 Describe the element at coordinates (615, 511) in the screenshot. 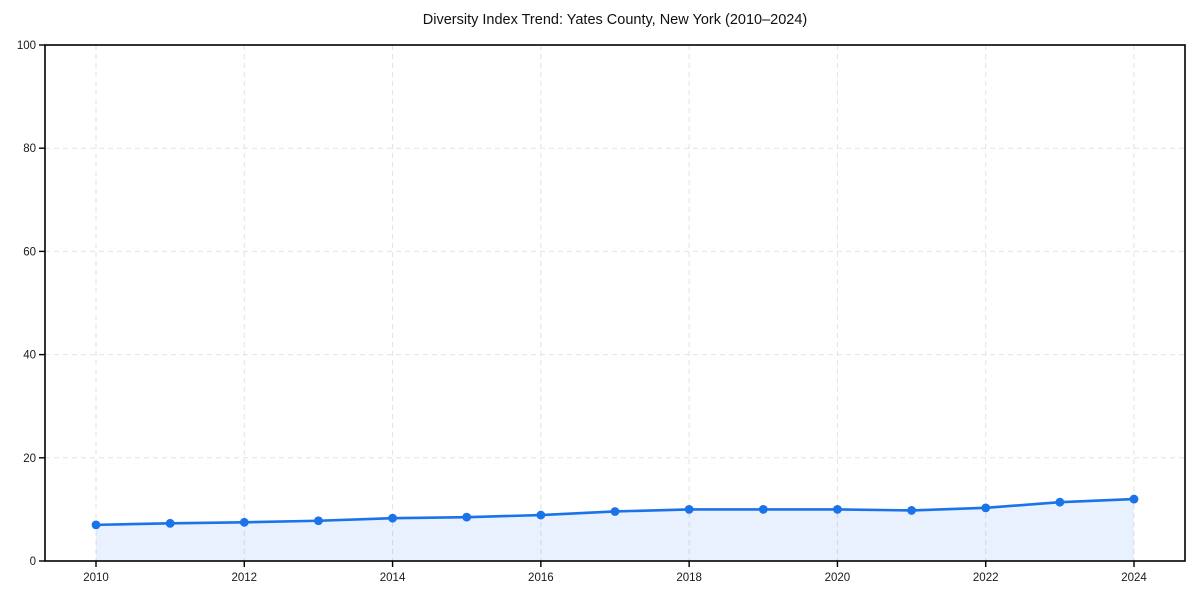

I see `data-point-2017` at that location.